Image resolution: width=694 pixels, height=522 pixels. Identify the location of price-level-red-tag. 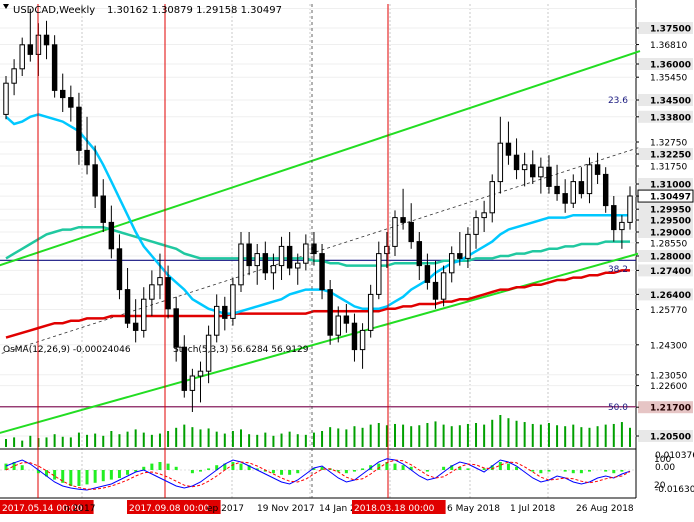
(665, 407).